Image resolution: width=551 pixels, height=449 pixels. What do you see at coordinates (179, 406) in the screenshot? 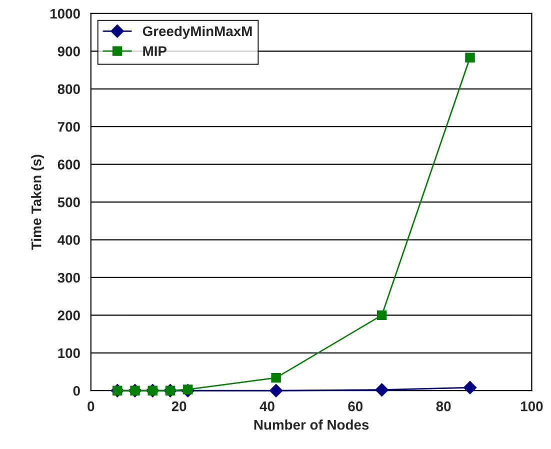
I see `x-tick-label: 20` at bounding box center [179, 406].